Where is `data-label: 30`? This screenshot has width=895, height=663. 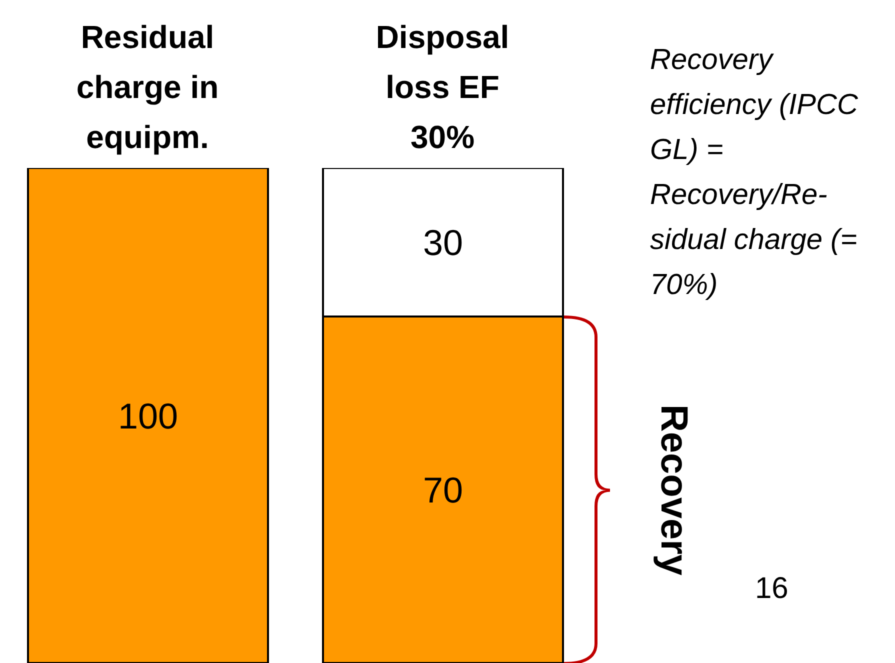 data-label: 30 is located at coordinates (443, 243).